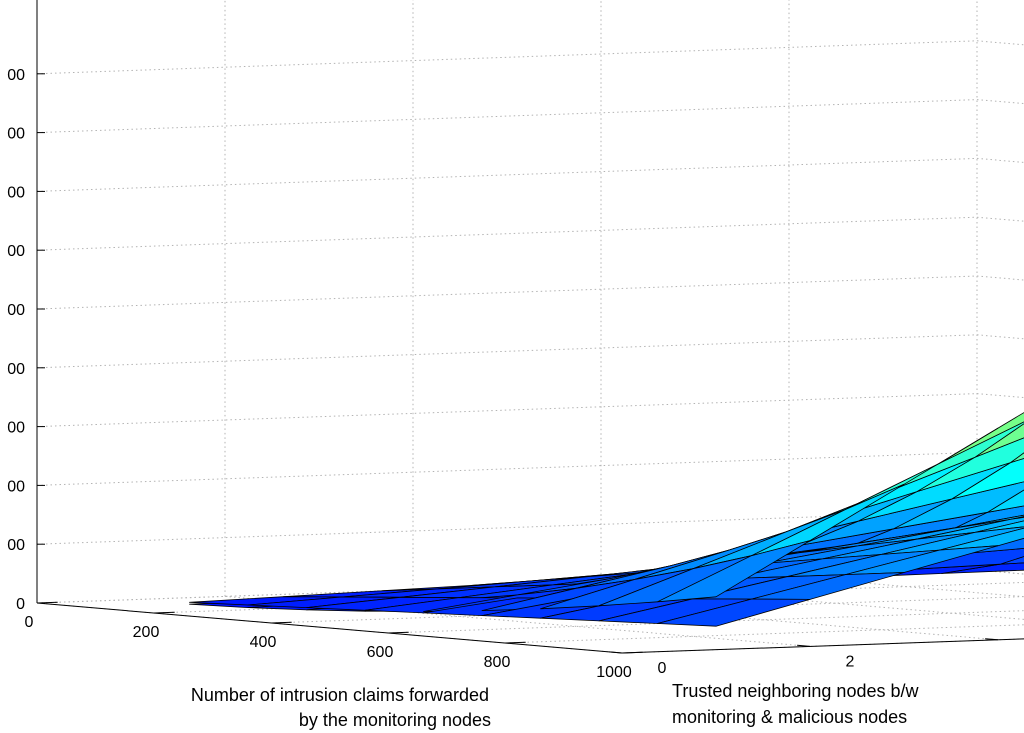 The image size is (1024, 733). Describe the element at coordinates (588, 597) in the screenshot. I see `grid-line-floor-x` at that location.